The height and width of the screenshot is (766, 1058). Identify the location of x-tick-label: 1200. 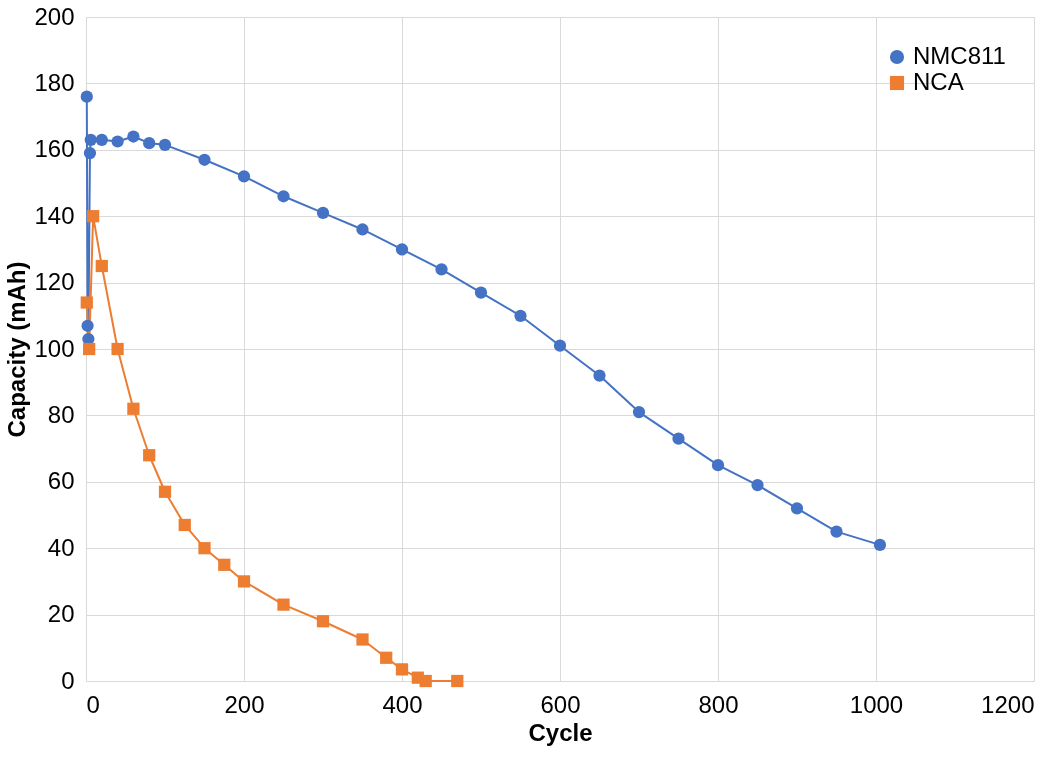
(1008, 704).